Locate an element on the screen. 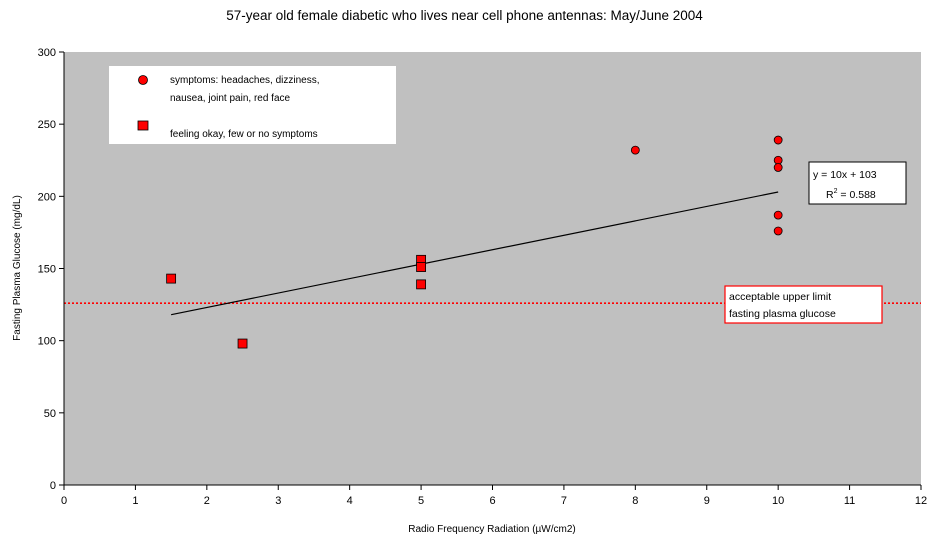 The width and height of the screenshot is (929, 540). x-tick-label: 12 is located at coordinates (921, 501).